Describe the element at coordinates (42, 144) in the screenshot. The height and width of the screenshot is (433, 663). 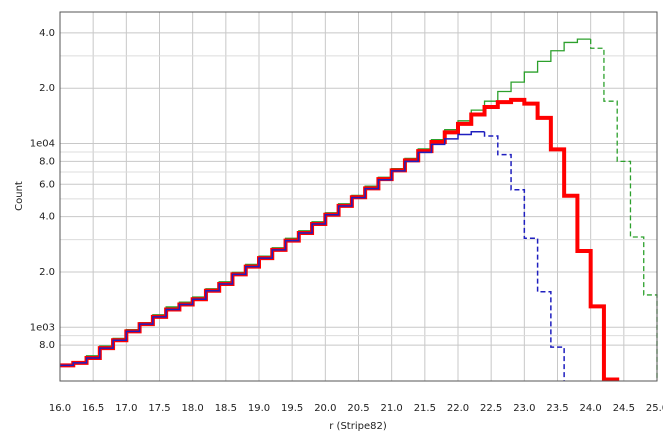
I see `y-tick-label: 1e04` at that location.